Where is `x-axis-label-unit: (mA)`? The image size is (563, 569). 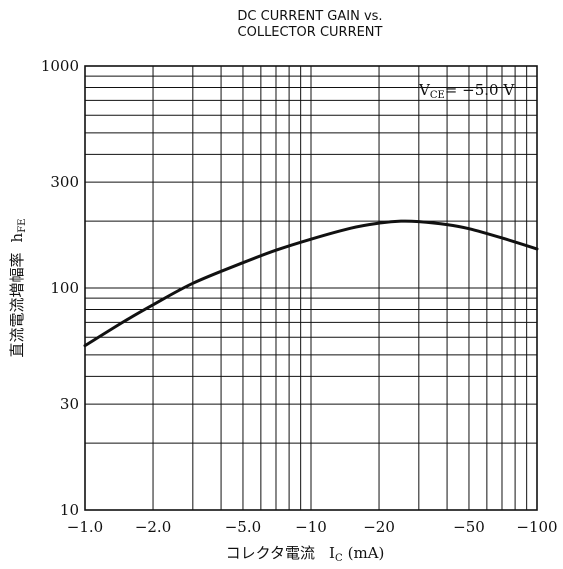
x-axis-label-unit: (mA) is located at coordinates (366, 553).